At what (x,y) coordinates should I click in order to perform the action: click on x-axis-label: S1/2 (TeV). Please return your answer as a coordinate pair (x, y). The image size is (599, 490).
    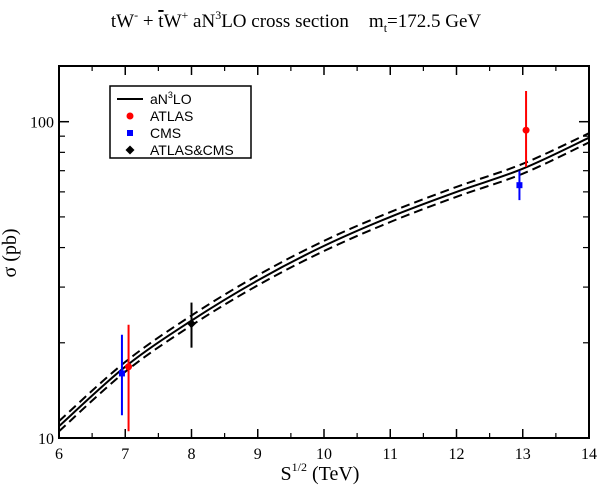
    Looking at the image, I should click on (320, 472).